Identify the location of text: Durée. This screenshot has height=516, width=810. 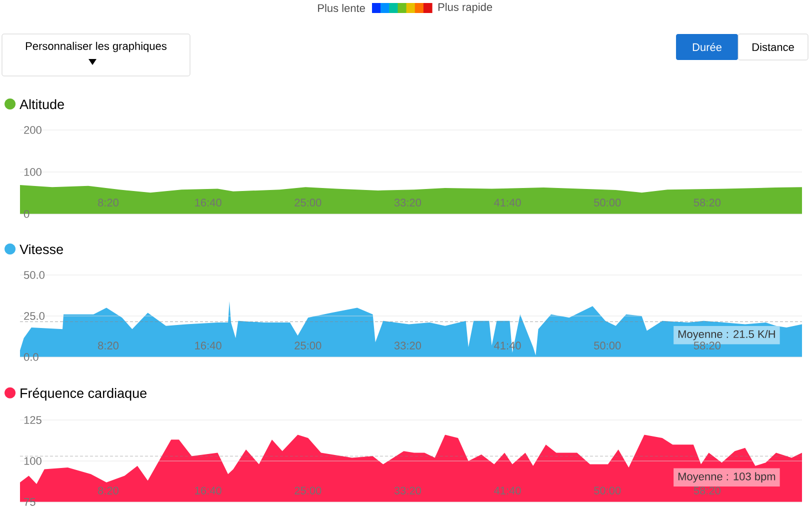
(707, 47).